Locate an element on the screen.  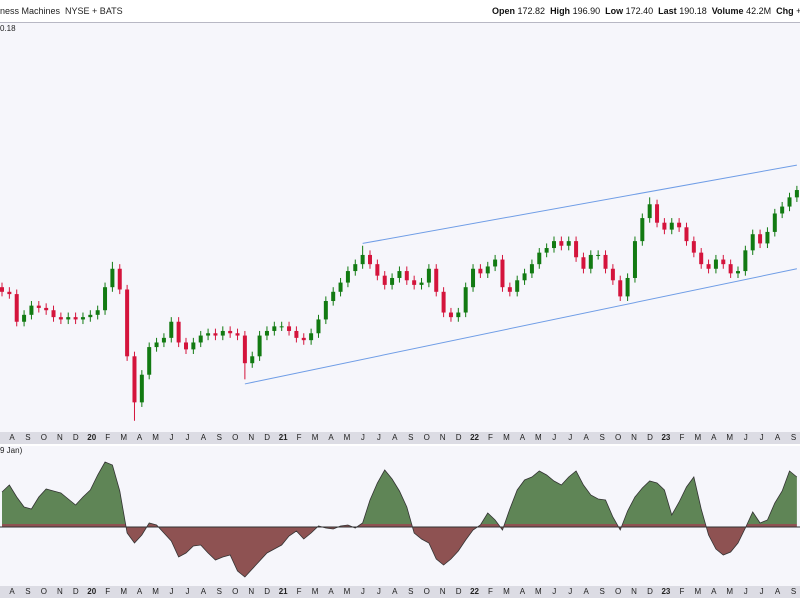
quote-label: Volume is located at coordinates (727, 11).